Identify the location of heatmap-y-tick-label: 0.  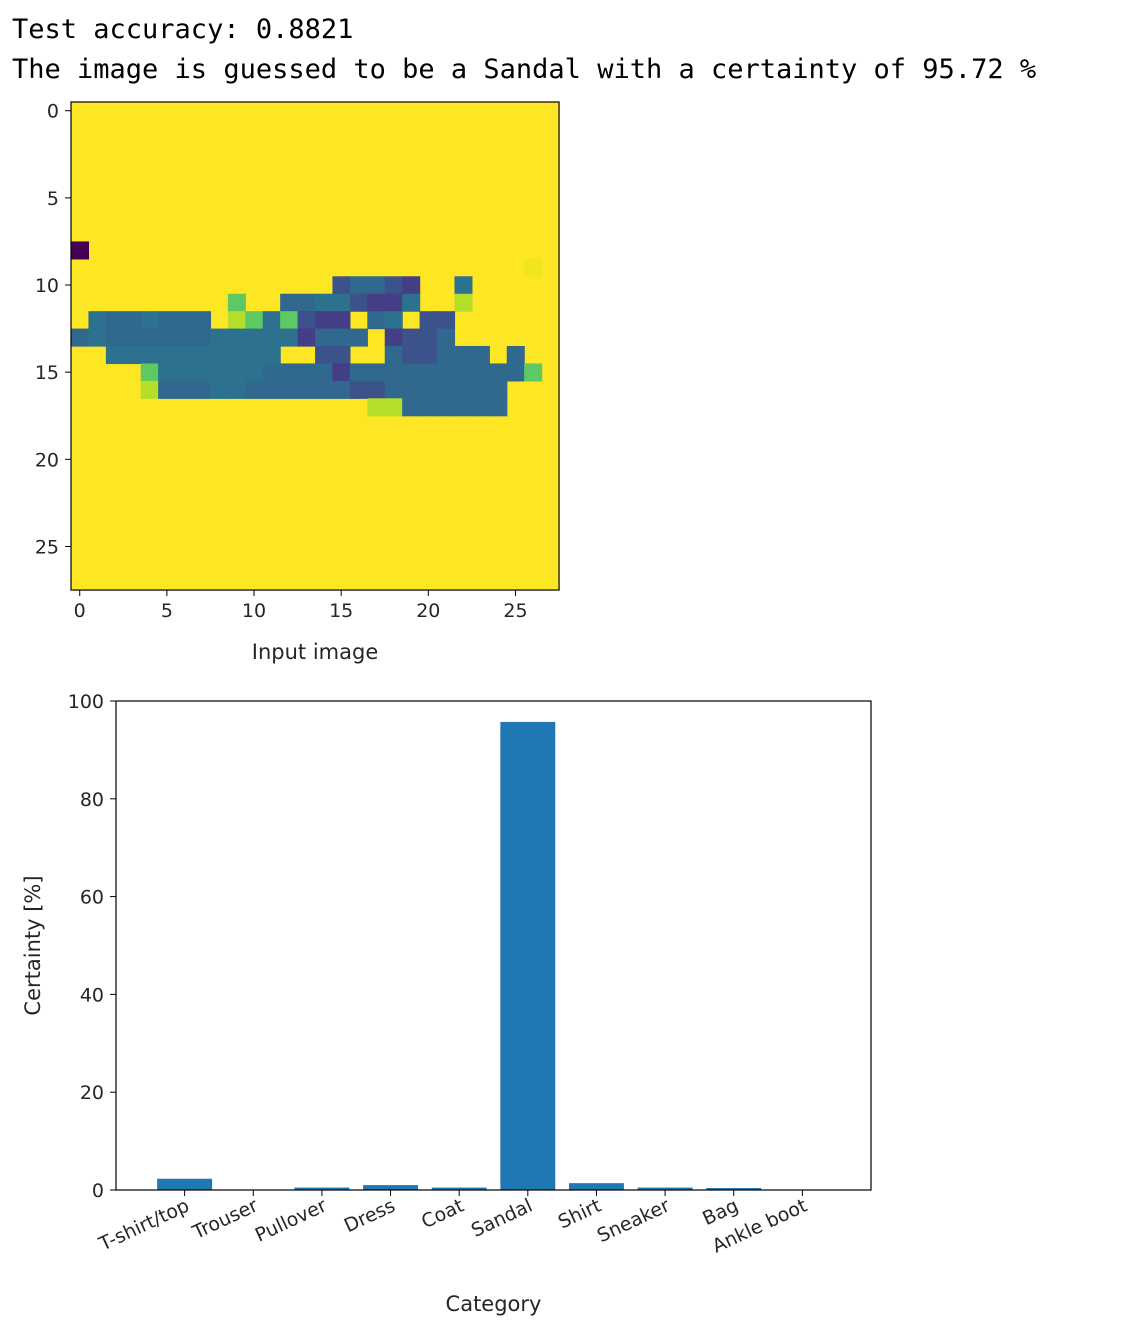
(53, 112).